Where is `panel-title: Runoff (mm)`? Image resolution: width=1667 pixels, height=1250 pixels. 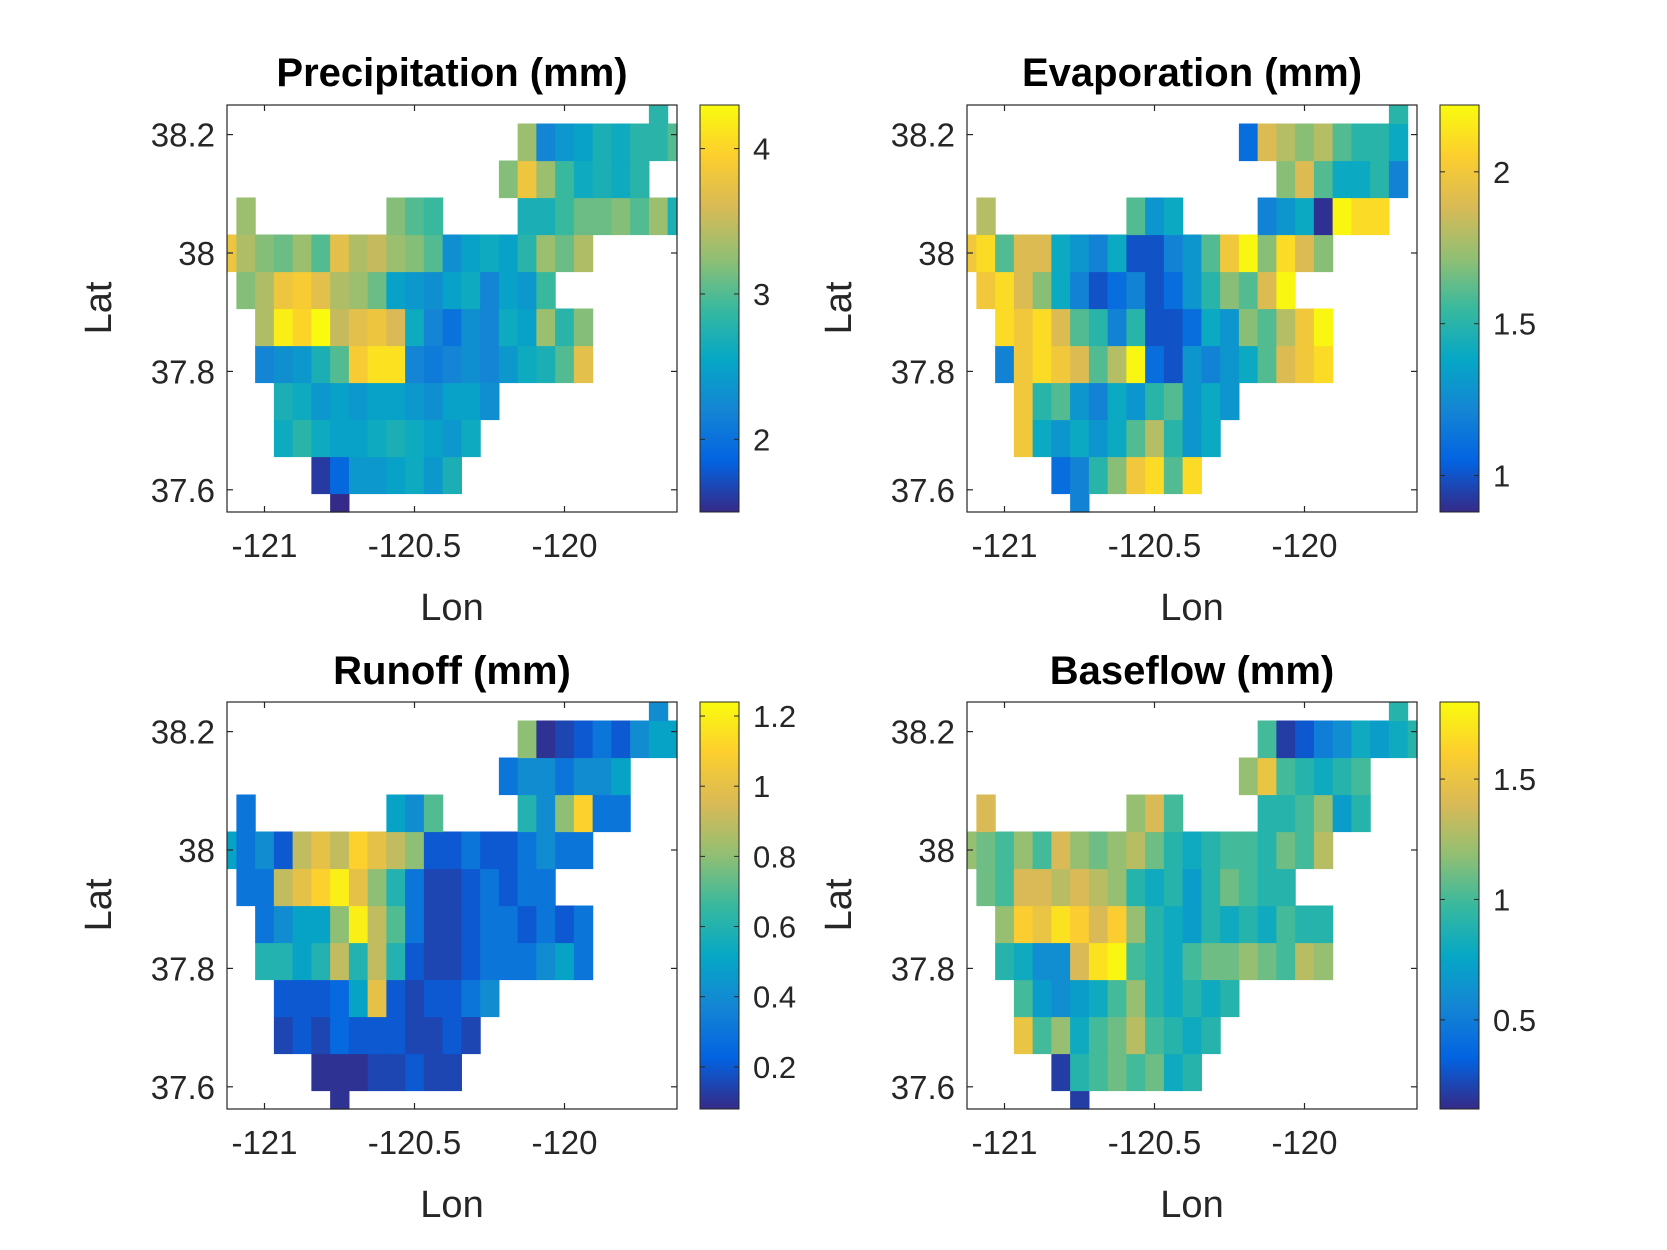
panel-title: Runoff (mm) is located at coordinates (452, 671).